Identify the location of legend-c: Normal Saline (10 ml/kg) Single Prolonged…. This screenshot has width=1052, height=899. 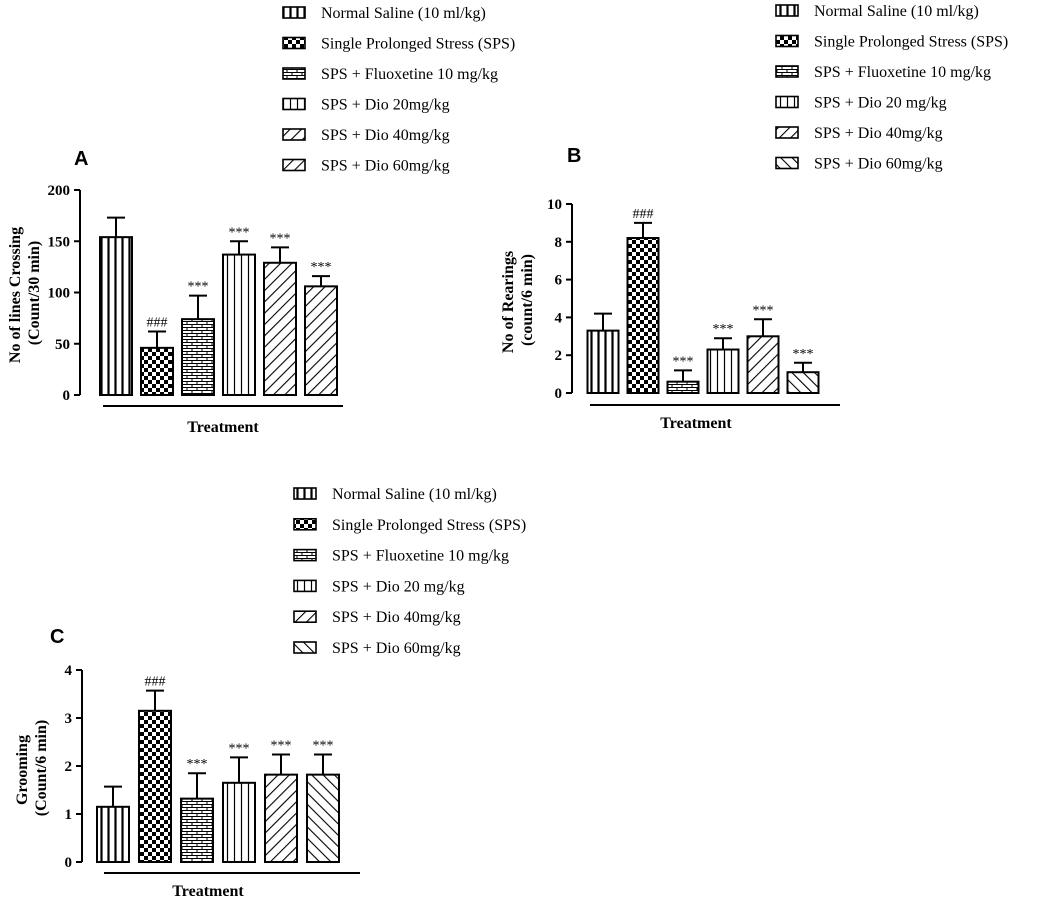
(409, 571).